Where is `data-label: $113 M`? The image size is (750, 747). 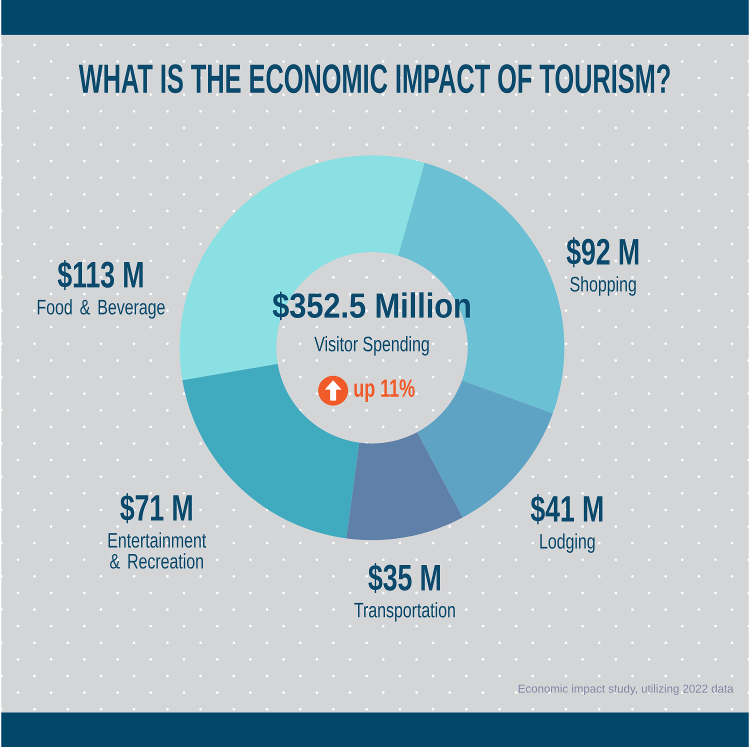 data-label: $113 M is located at coordinates (100, 275).